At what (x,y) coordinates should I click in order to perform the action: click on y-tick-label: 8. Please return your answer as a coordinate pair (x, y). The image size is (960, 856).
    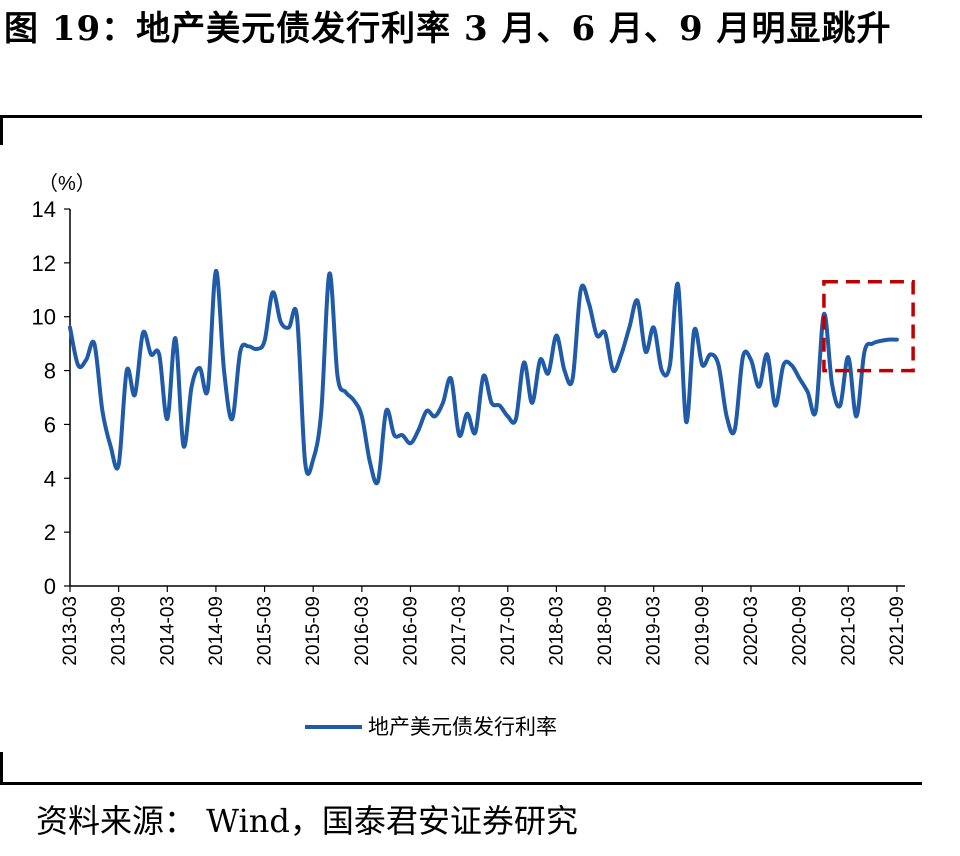
    Looking at the image, I should click on (50, 371).